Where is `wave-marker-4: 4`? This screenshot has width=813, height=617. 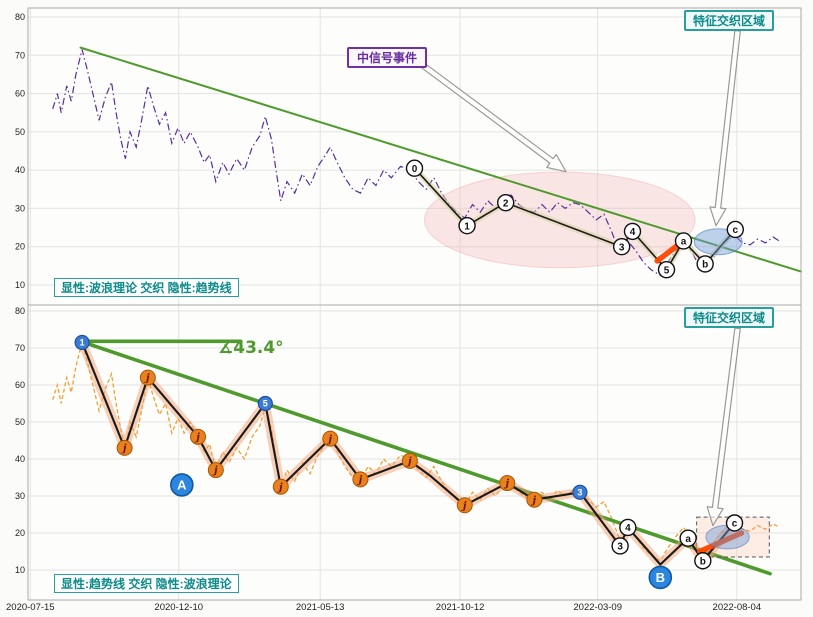 wave-marker-4: 4 is located at coordinates (632, 231).